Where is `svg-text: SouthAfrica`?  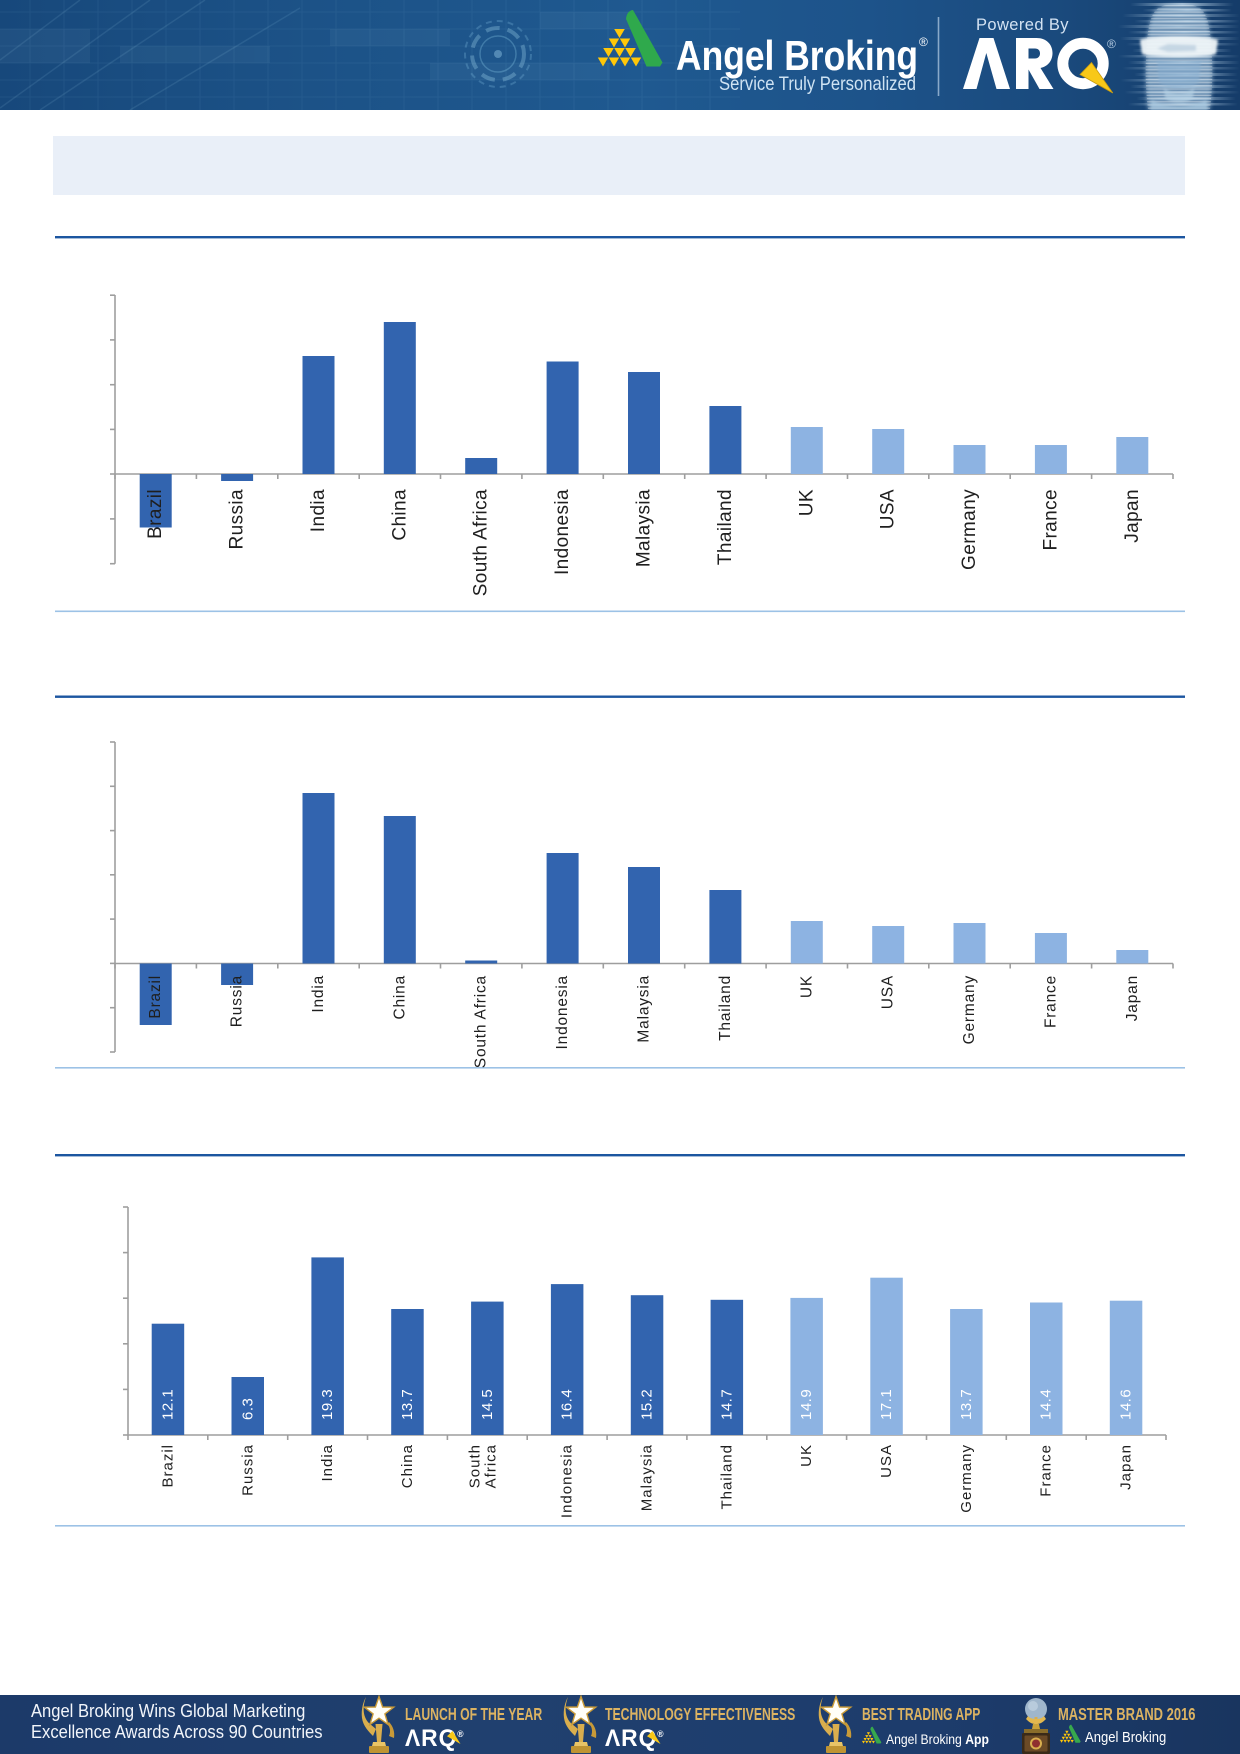
svg-text: SouthAfrica is located at coordinates (482, 1466).